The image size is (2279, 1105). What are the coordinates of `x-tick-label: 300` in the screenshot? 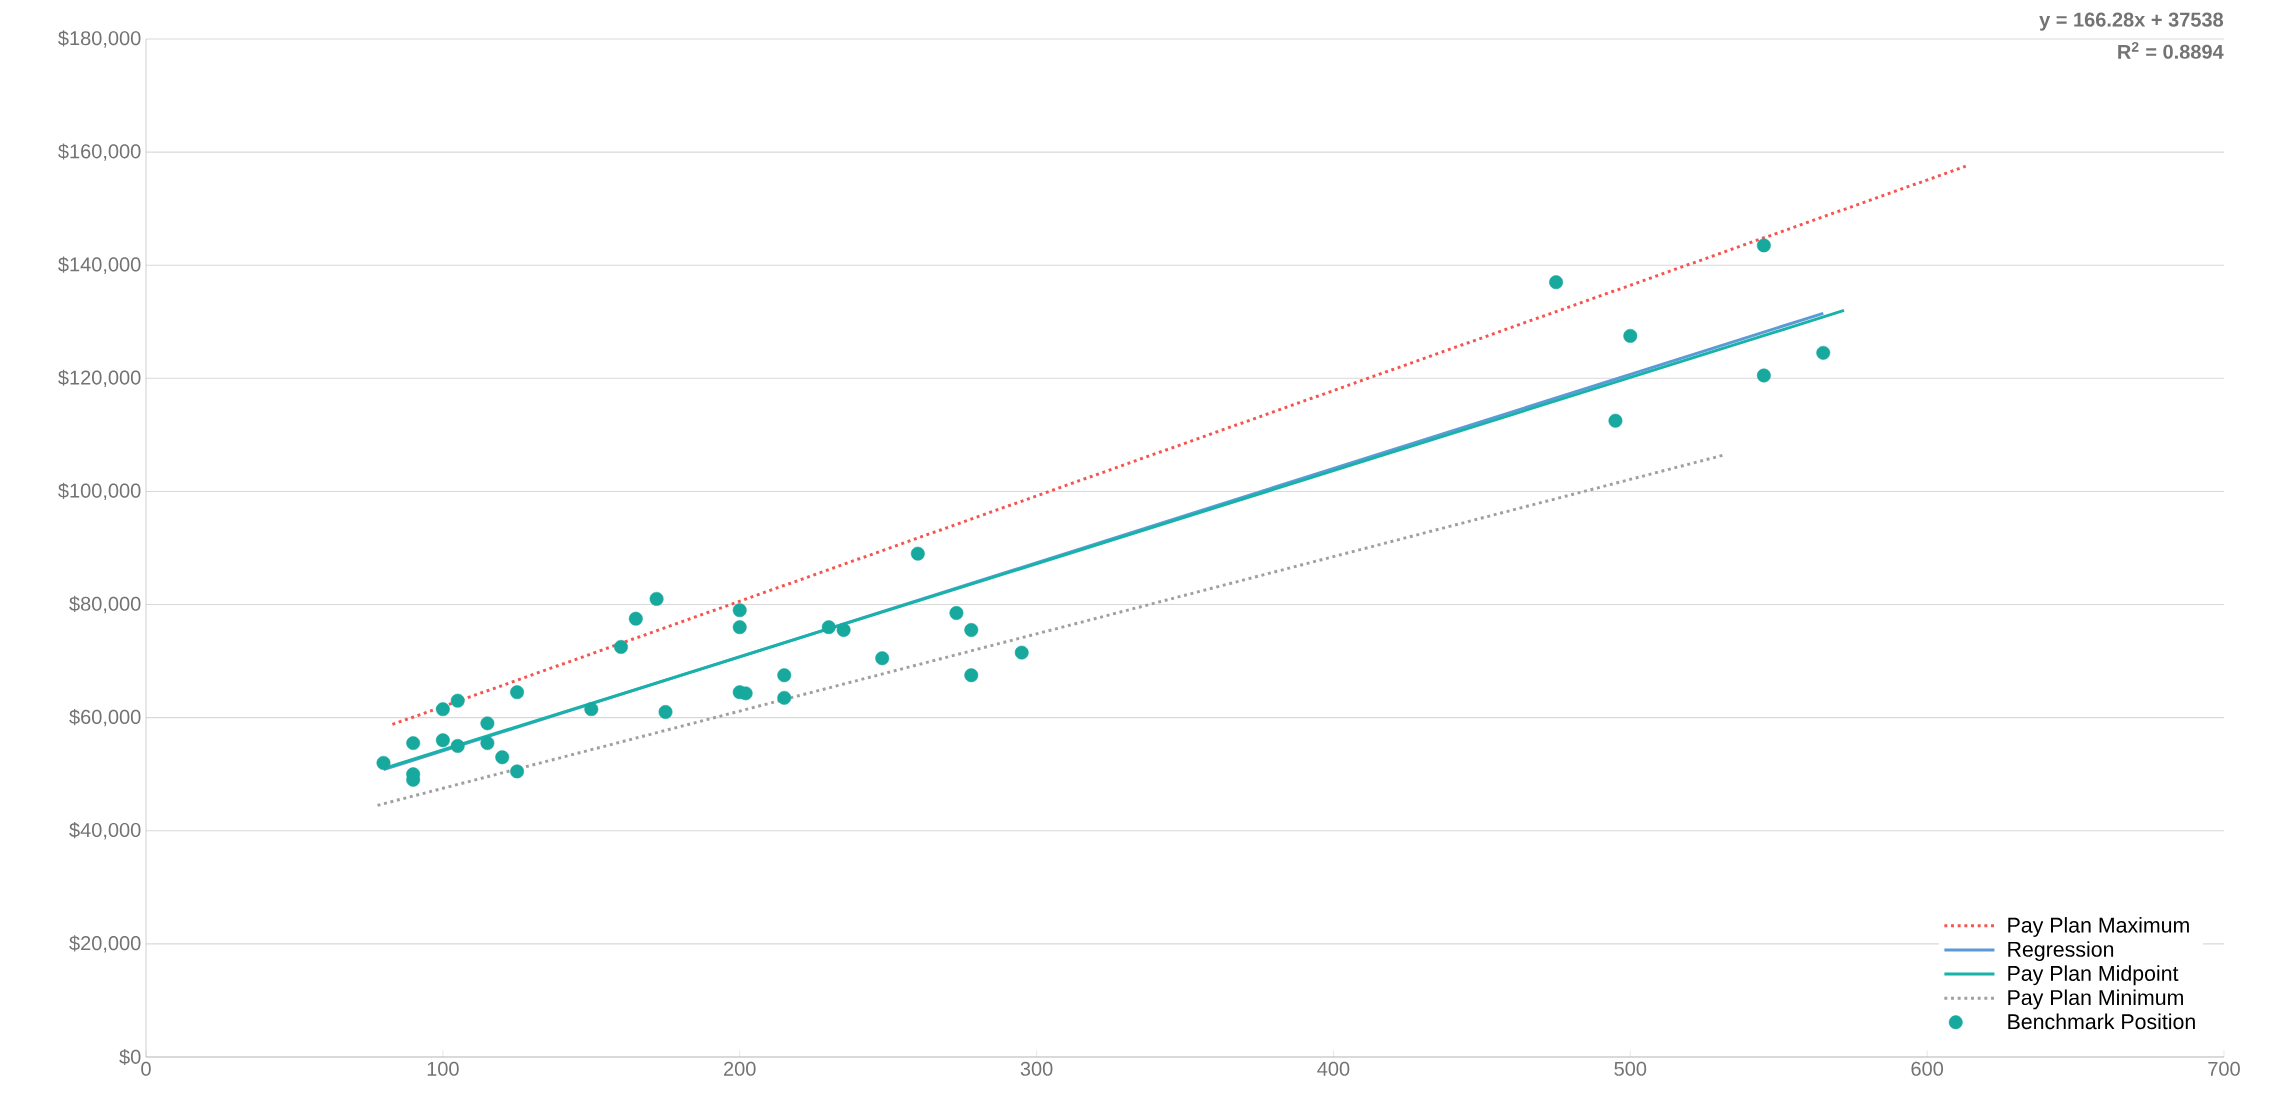 It's located at (1036, 1068).